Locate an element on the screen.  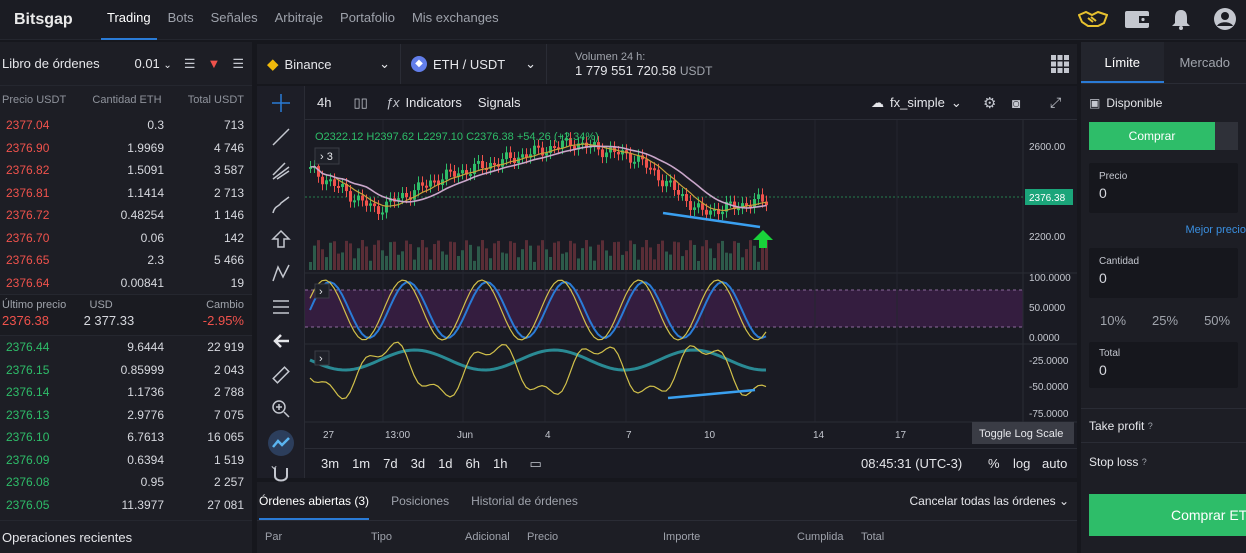
order-row: 2376.65 2.3 5 466 is located at coordinates (126, 260).